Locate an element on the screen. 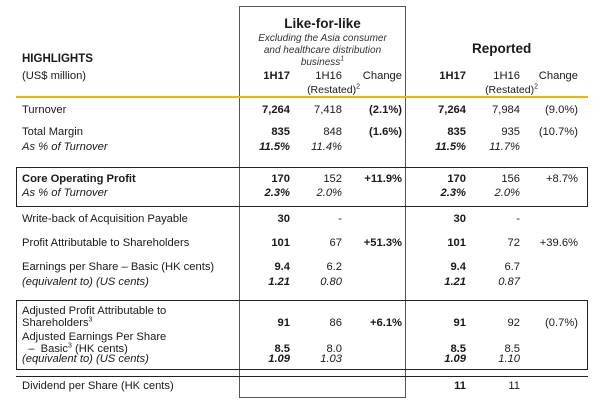 This screenshot has height=400, width=600. reported-title: Reported is located at coordinates (502, 48).